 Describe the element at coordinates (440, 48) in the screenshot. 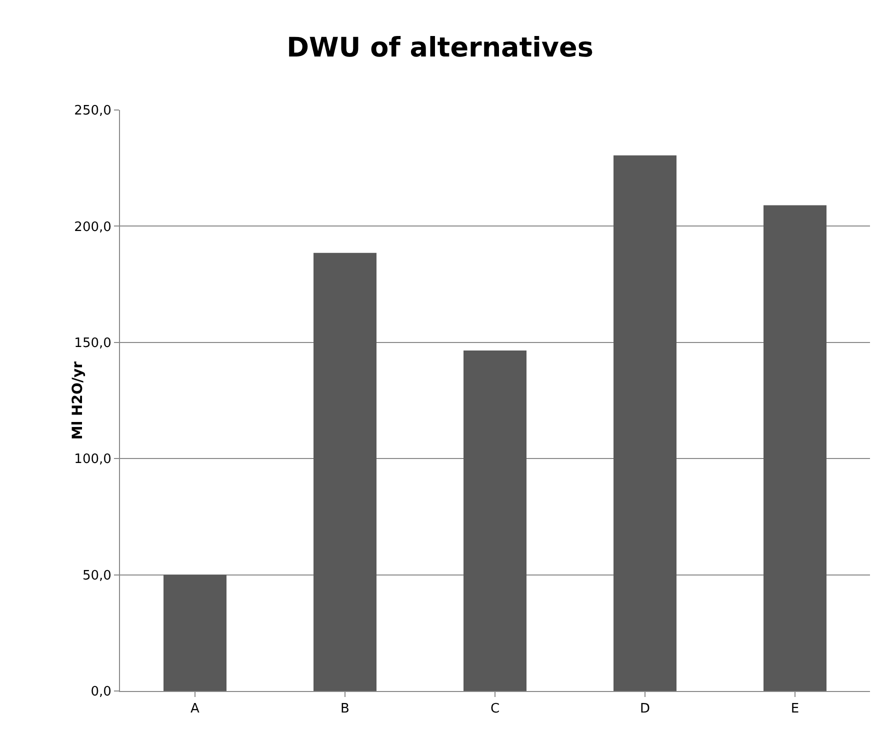

I see `chart-title: DWU of alternatives` at that location.